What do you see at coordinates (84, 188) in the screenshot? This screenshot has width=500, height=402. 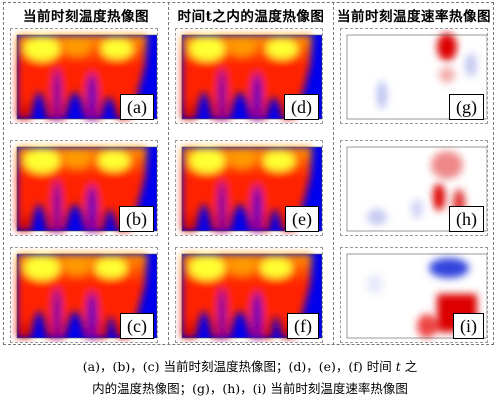 I see `thermal-image-b: (b)` at bounding box center [84, 188].